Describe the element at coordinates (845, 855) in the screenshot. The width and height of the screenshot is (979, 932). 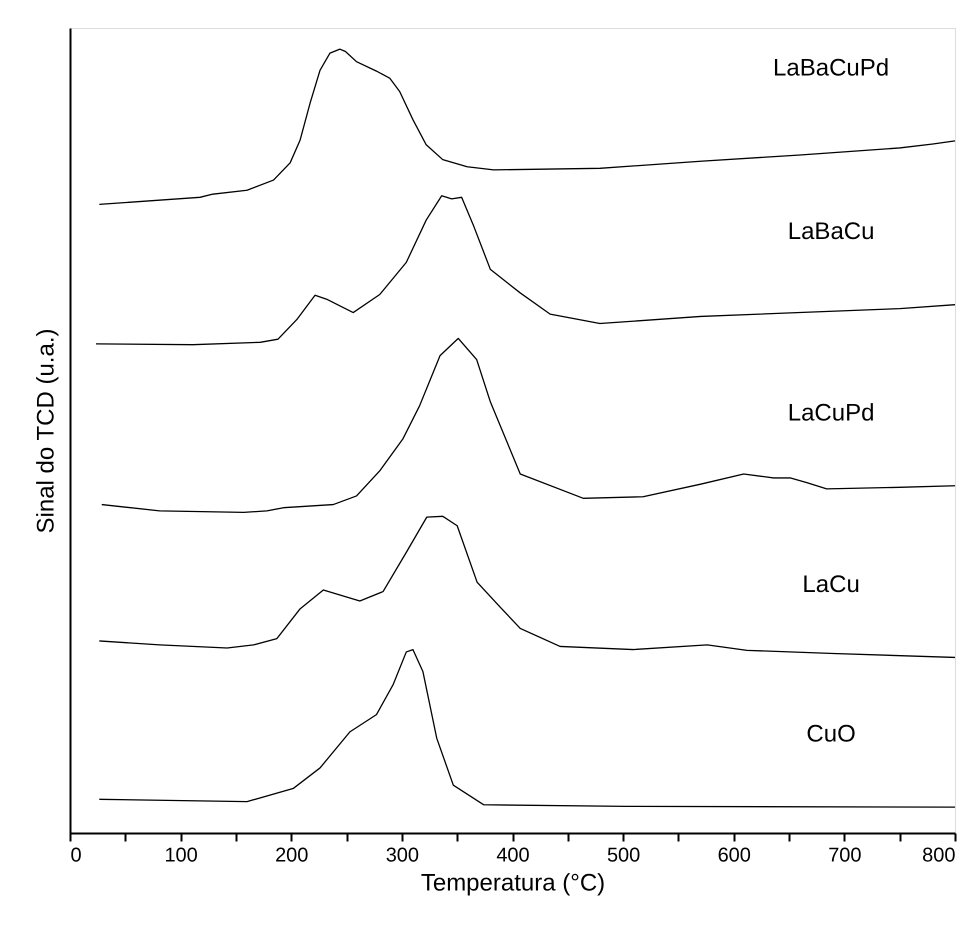
I see `x-tick-label: 700` at that location.